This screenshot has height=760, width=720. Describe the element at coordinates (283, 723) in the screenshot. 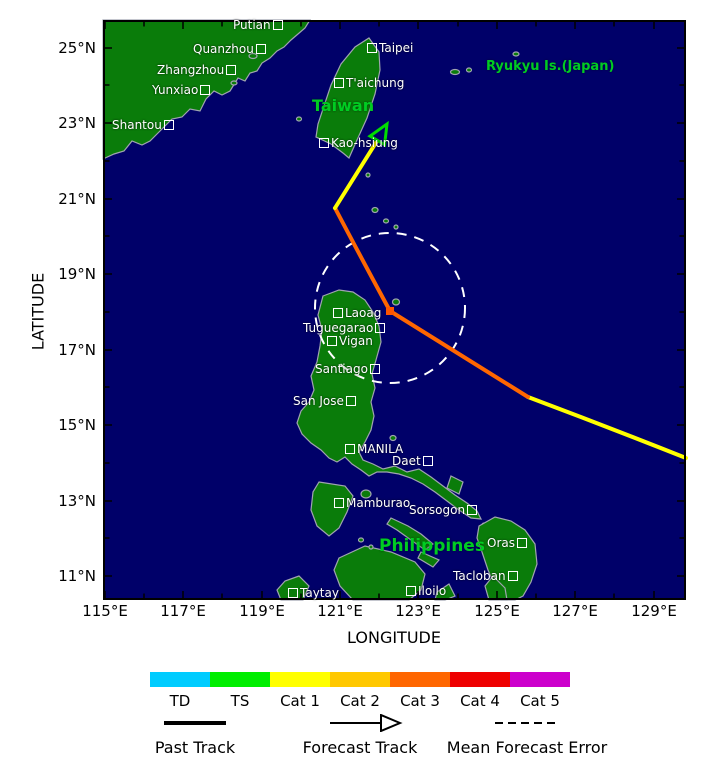

I see `legend-symbols` at that location.